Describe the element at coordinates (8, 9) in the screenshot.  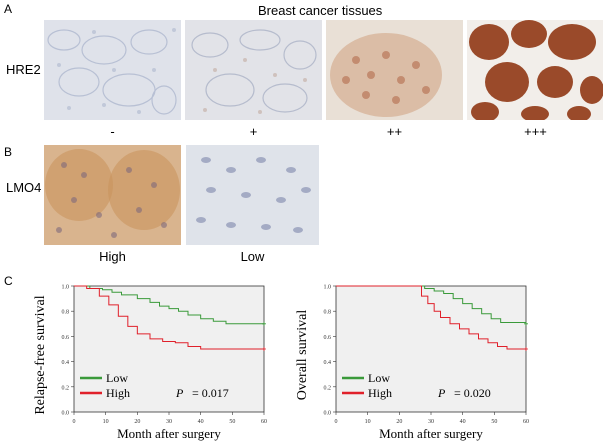
I see `panel-label-a: A` at that location.